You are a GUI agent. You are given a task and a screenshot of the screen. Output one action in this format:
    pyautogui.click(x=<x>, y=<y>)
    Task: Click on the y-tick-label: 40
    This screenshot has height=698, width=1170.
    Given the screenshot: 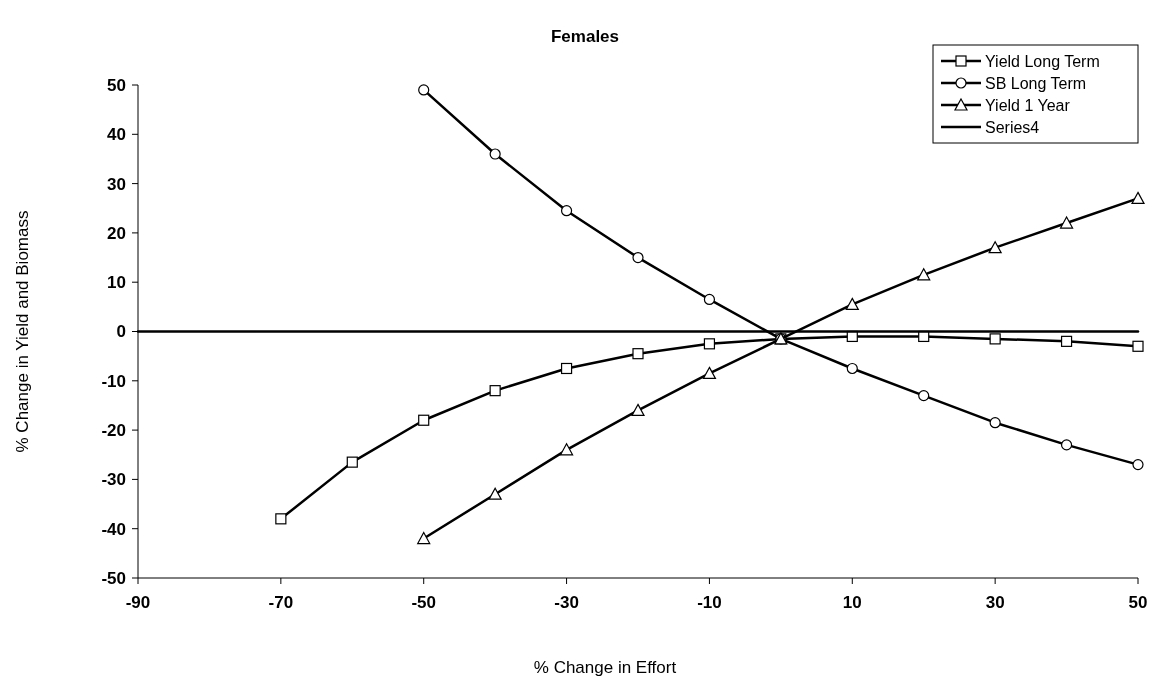 What is the action you would take?
    pyautogui.click(x=116, y=135)
    